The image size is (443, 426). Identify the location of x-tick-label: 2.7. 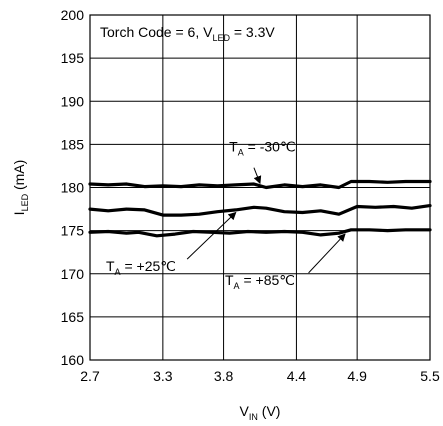
(90, 376).